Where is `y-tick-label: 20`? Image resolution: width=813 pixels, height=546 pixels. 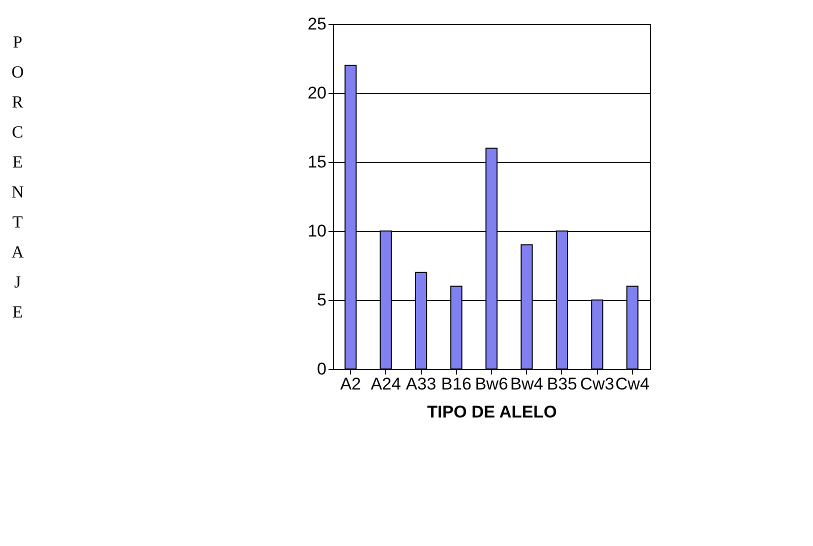 y-tick-label: 20 is located at coordinates (317, 93).